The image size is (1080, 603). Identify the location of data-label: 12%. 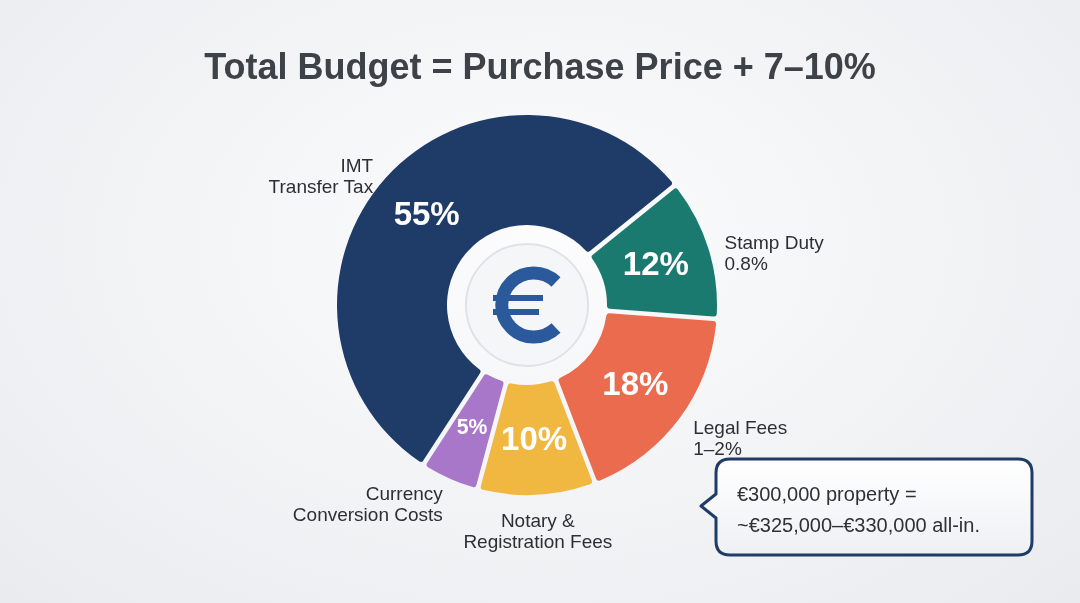
(655, 263).